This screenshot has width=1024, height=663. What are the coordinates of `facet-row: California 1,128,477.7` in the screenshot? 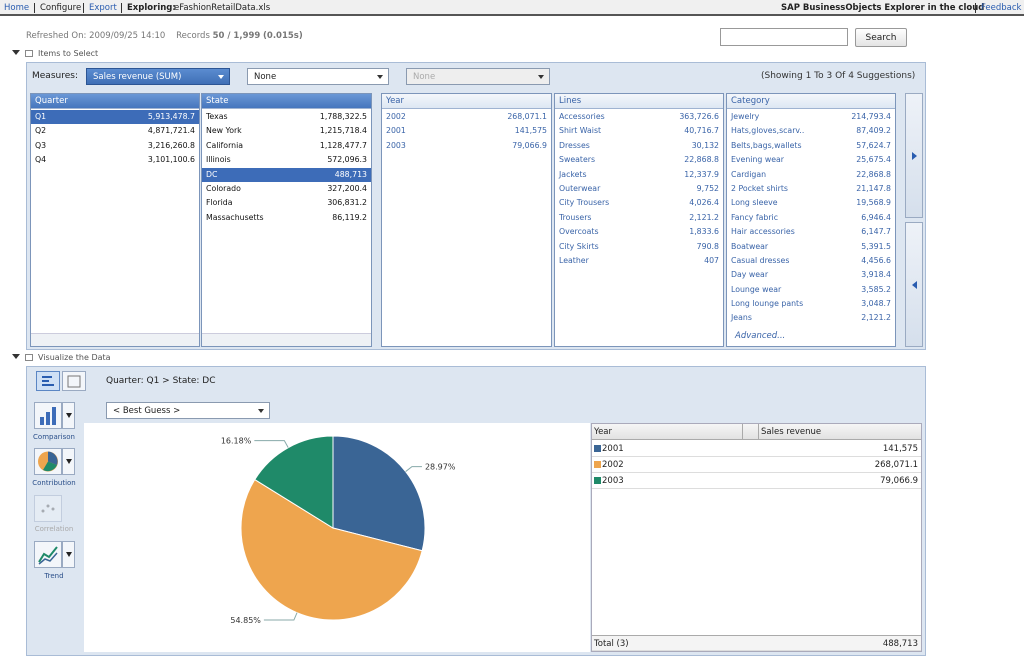 It's located at (286, 146).